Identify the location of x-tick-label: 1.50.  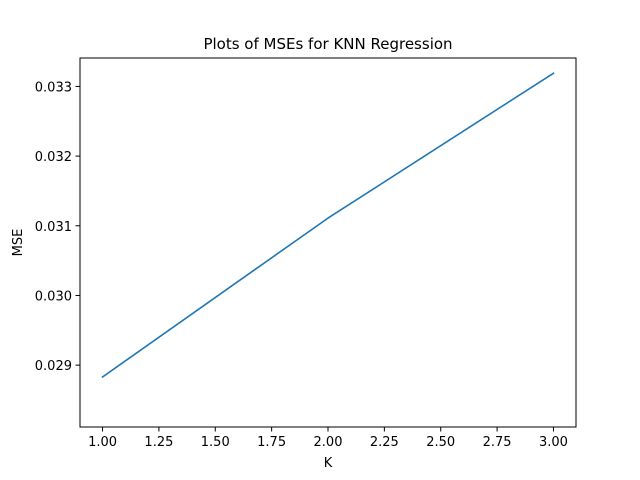
(215, 442).